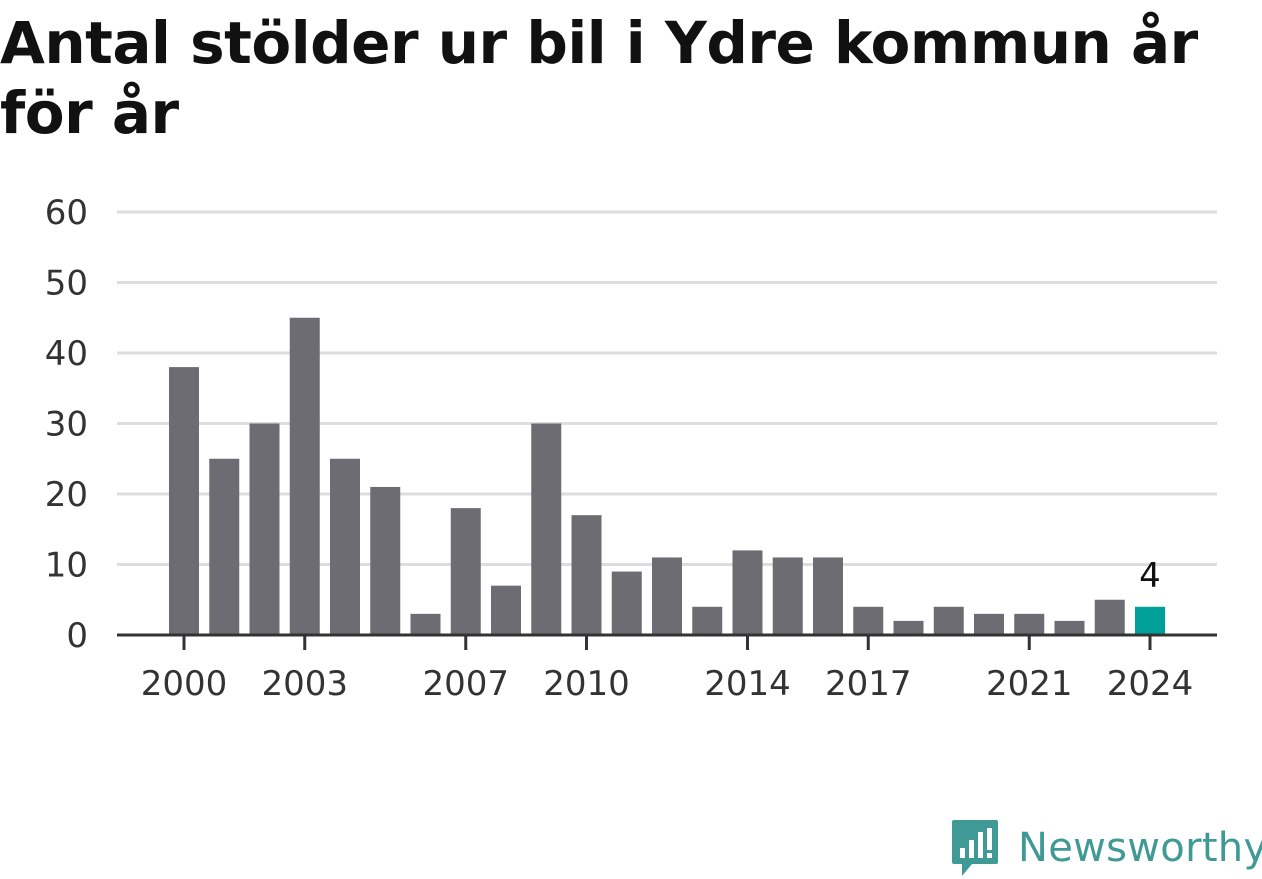 Image resolution: width=1262 pixels, height=879 pixels. I want to click on x-tick-label-2024: 2024, so click(1150, 684).